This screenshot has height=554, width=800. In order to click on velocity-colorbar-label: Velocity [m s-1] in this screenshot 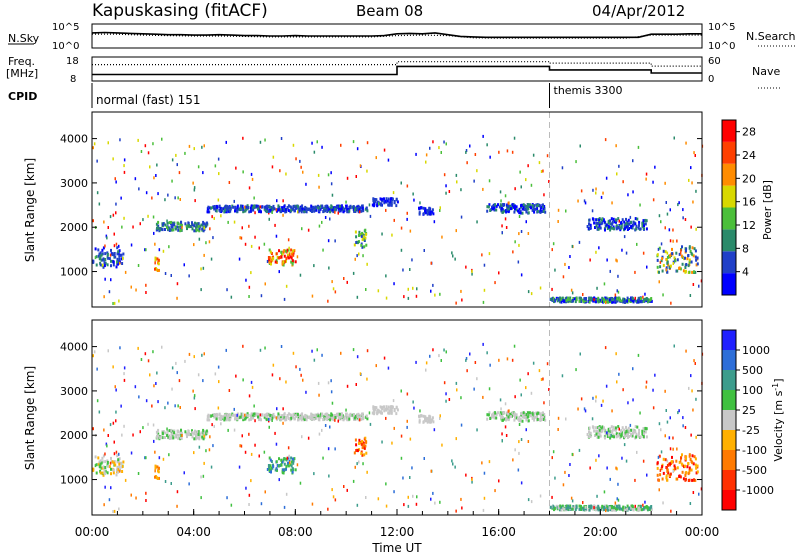, I will do `click(778, 419)`.